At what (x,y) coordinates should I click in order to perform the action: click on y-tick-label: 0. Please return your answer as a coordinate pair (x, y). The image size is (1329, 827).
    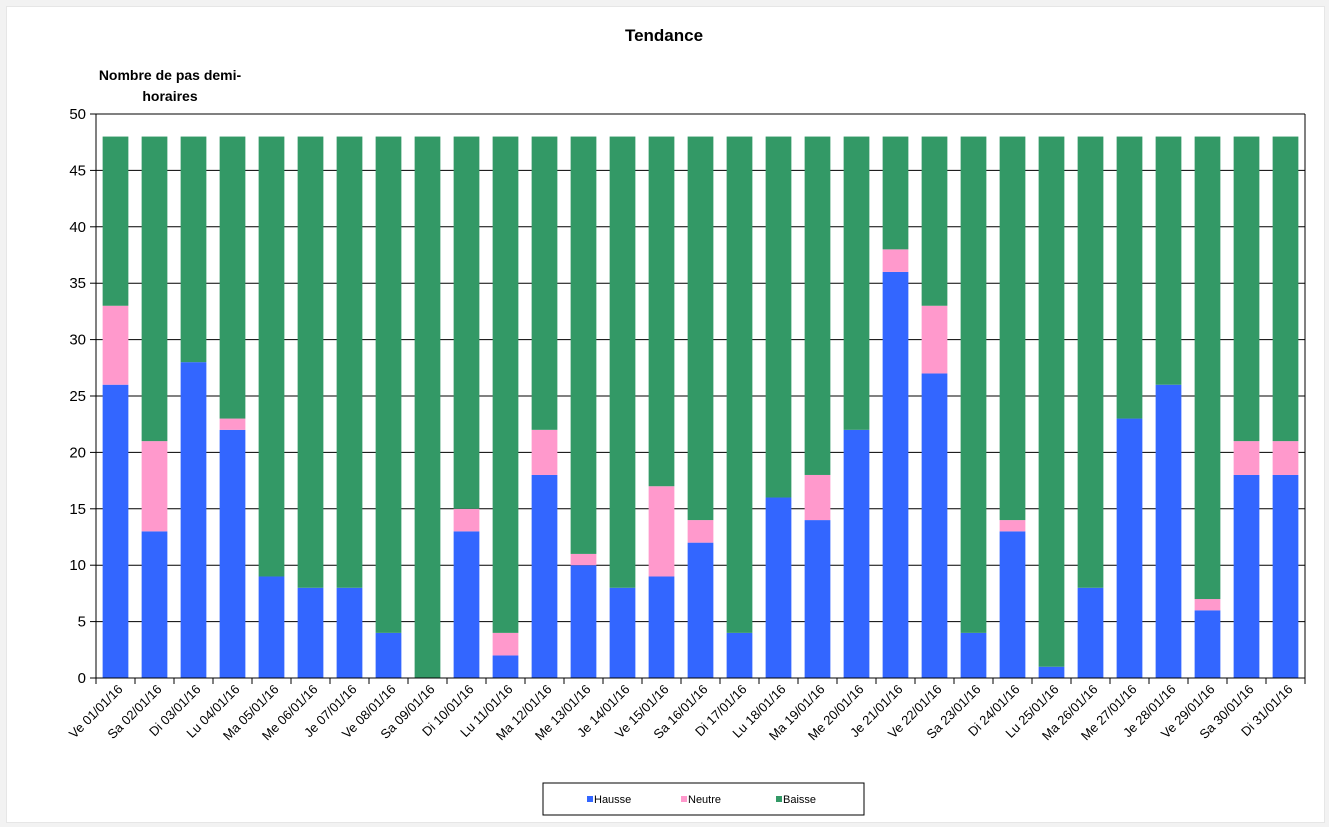
    Looking at the image, I should click on (82, 678).